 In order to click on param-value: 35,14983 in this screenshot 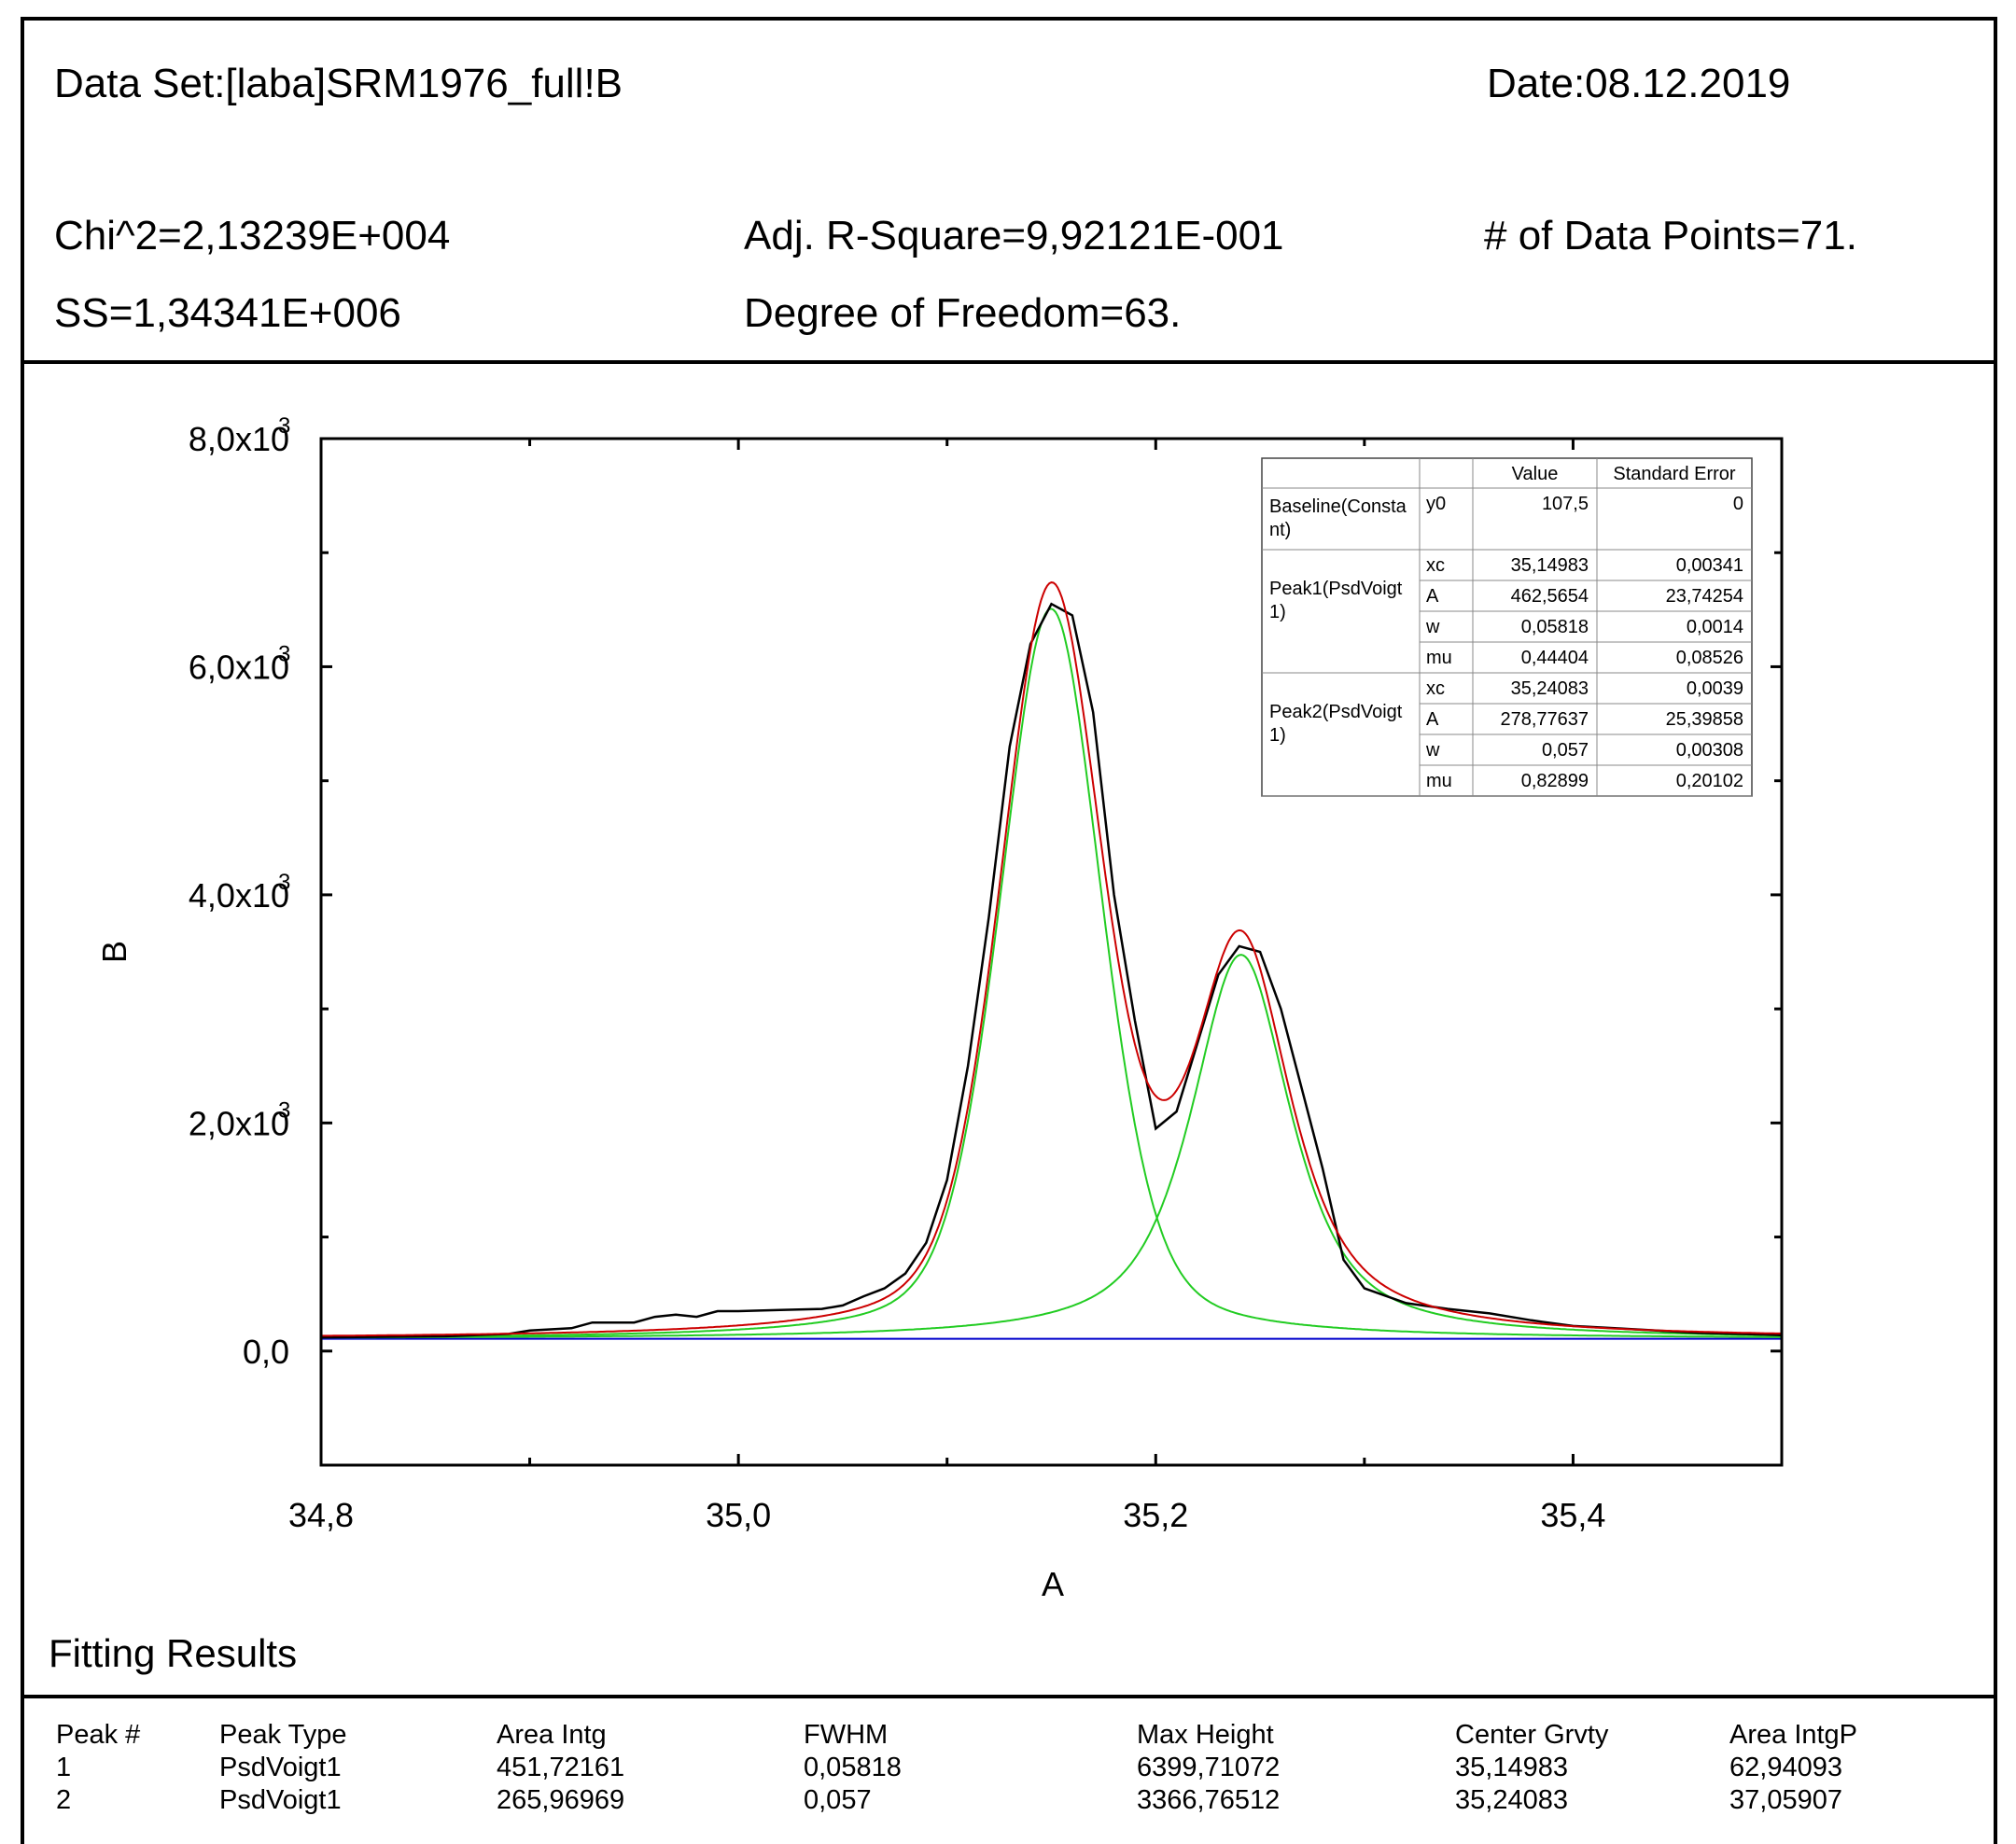, I will do `click(1550, 565)`.